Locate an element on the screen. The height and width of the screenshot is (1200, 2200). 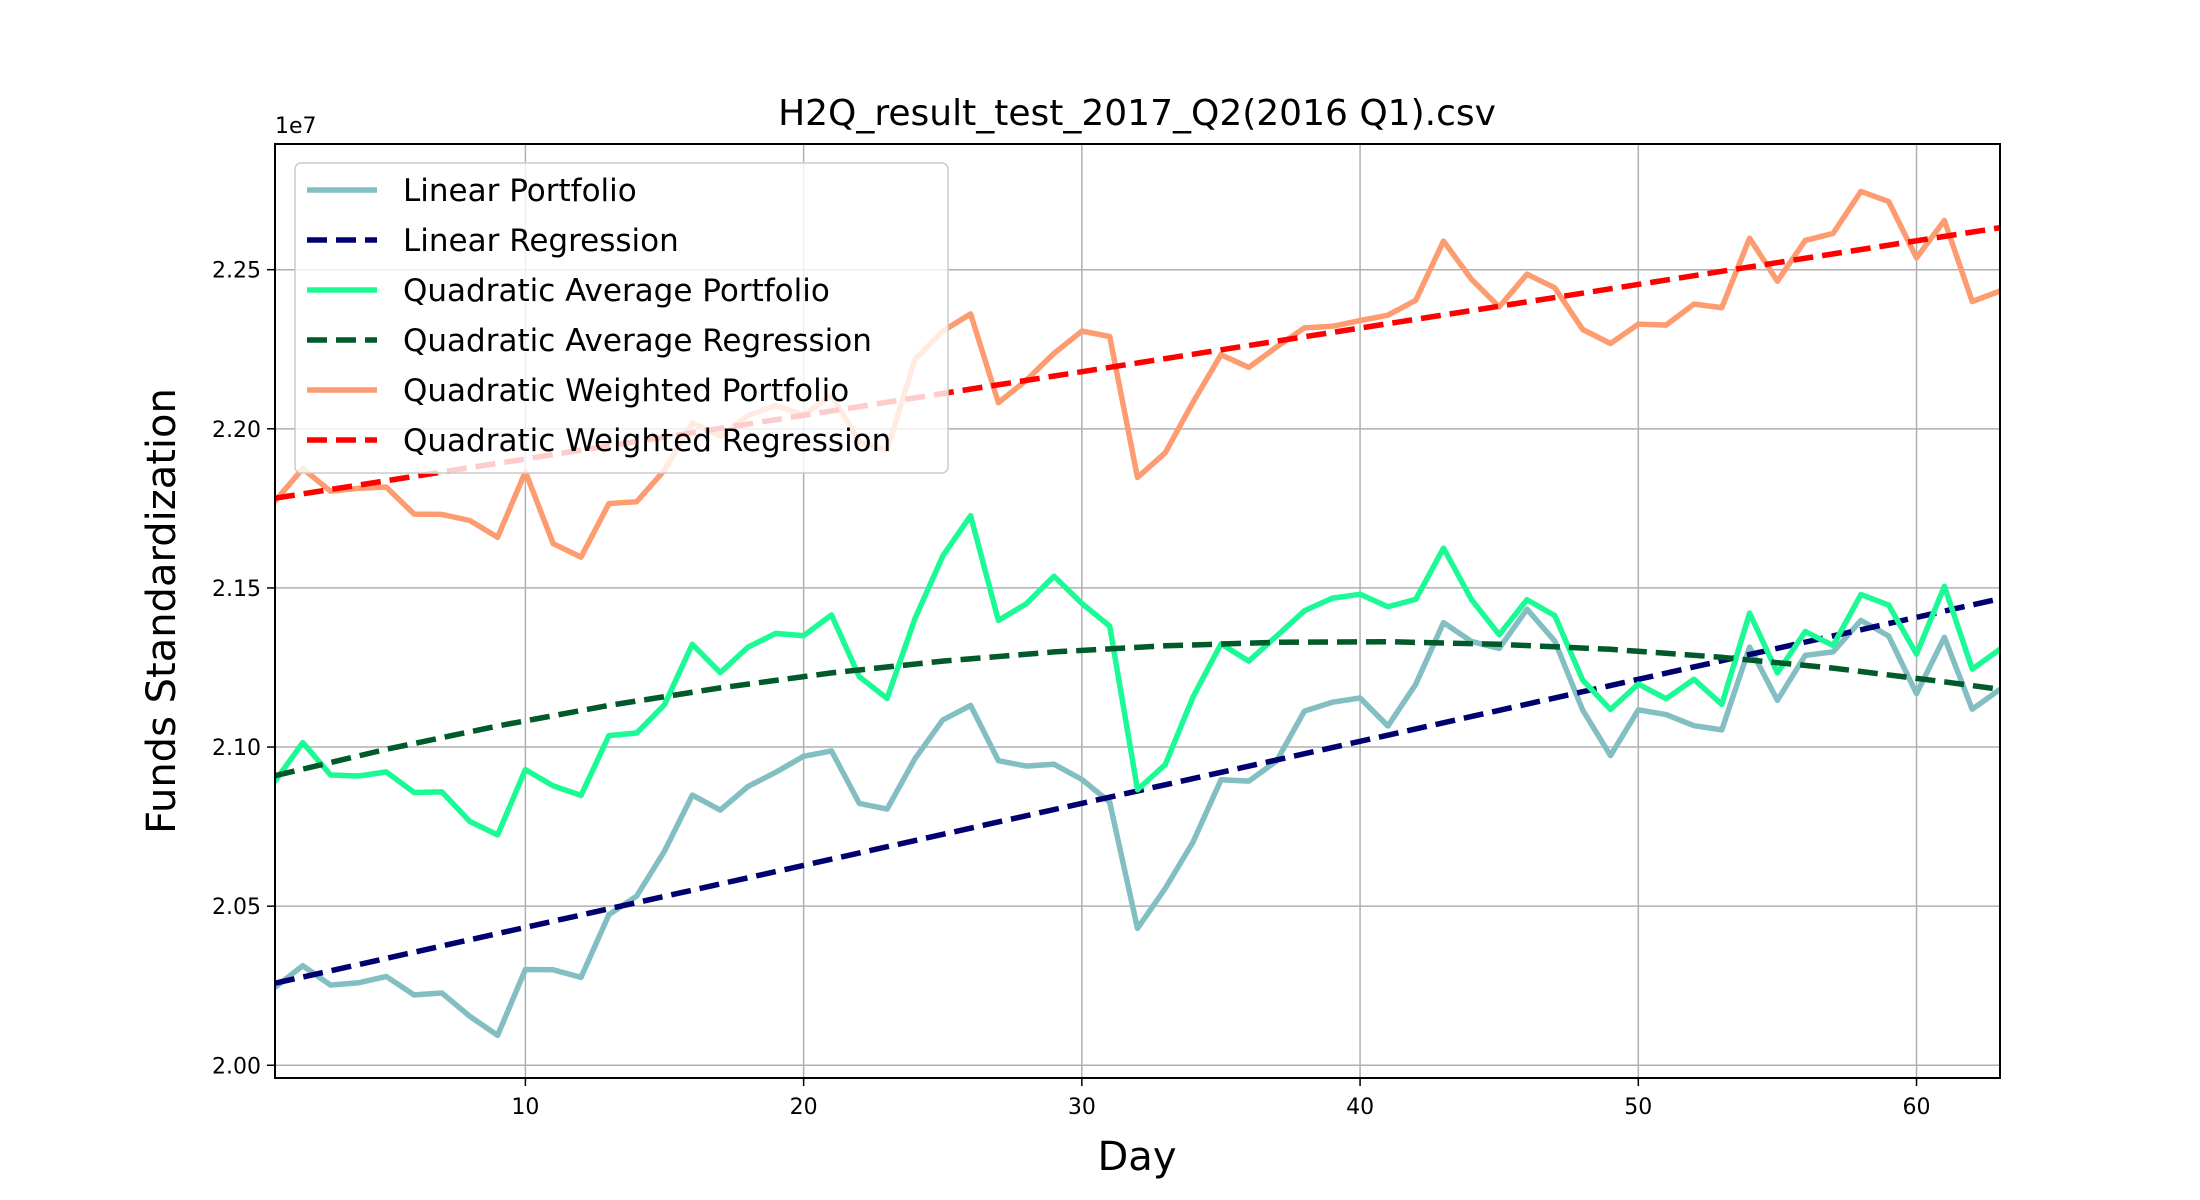
x-tick-label: 60 is located at coordinates (1917, 1107).